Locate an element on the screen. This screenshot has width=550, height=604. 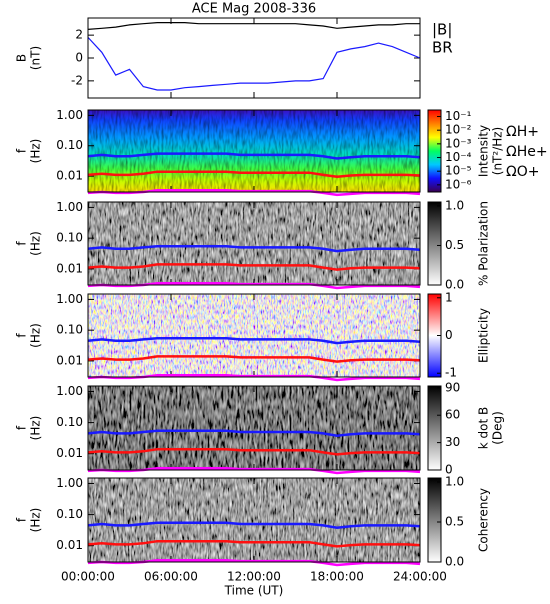
colorbar-label: Intensity is located at coordinates (484, 151).